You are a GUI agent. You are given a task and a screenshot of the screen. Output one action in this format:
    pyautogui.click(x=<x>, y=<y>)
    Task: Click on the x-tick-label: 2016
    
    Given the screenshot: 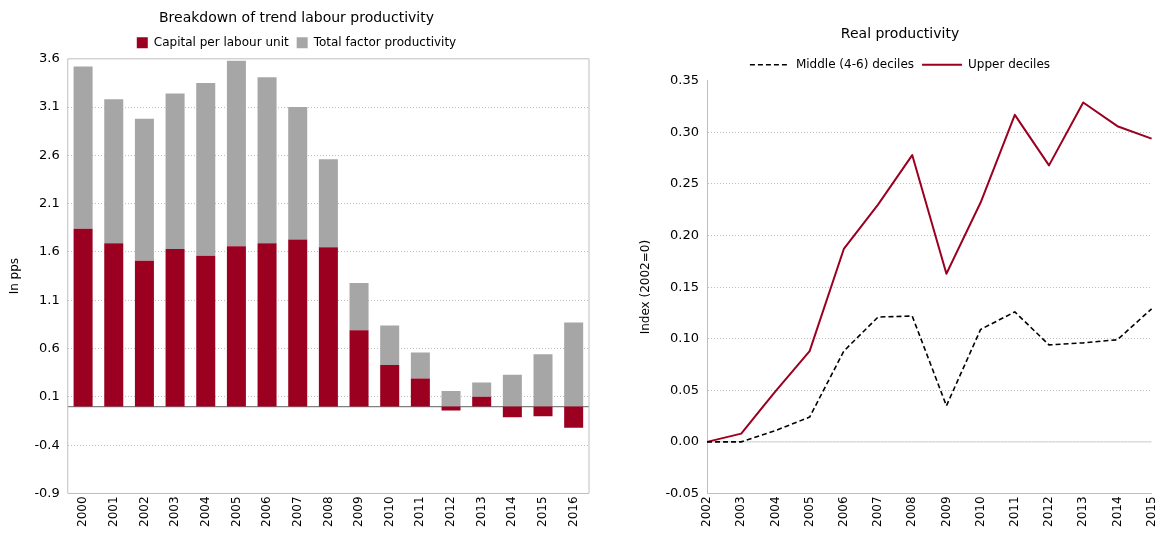 What is the action you would take?
    pyautogui.click(x=572, y=512)
    